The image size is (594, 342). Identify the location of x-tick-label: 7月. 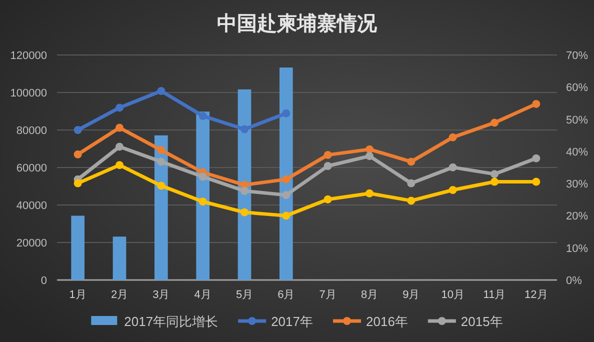
(327, 295).